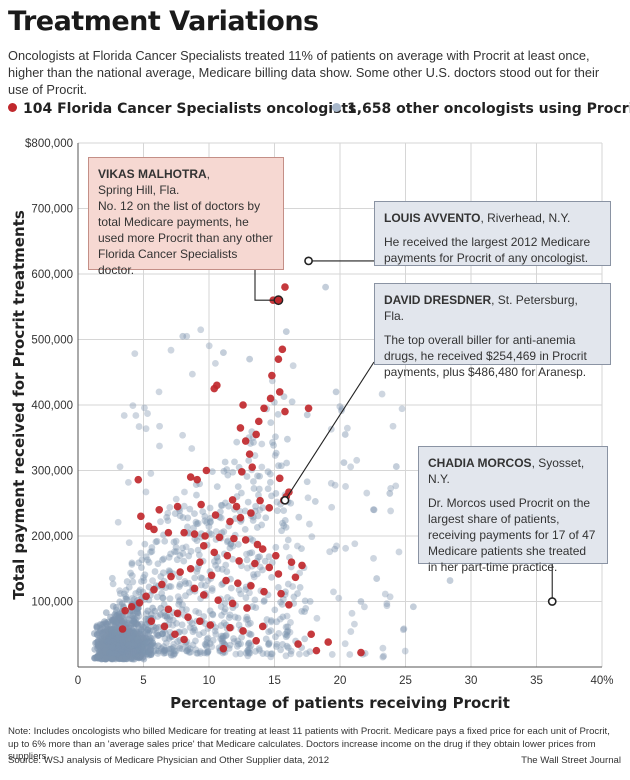  I want to click on callout-avvento-location: Riverhead, N.Y., so click(529, 218).